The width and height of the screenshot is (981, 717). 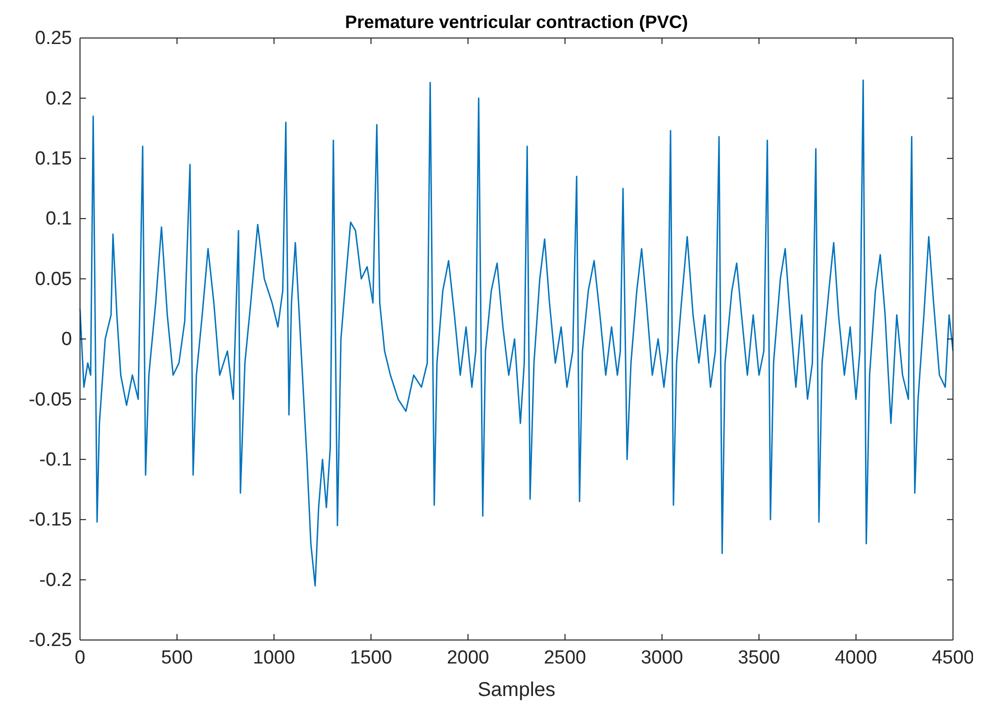 What do you see at coordinates (80, 657) in the screenshot?
I see `x-tick-label: 0` at bounding box center [80, 657].